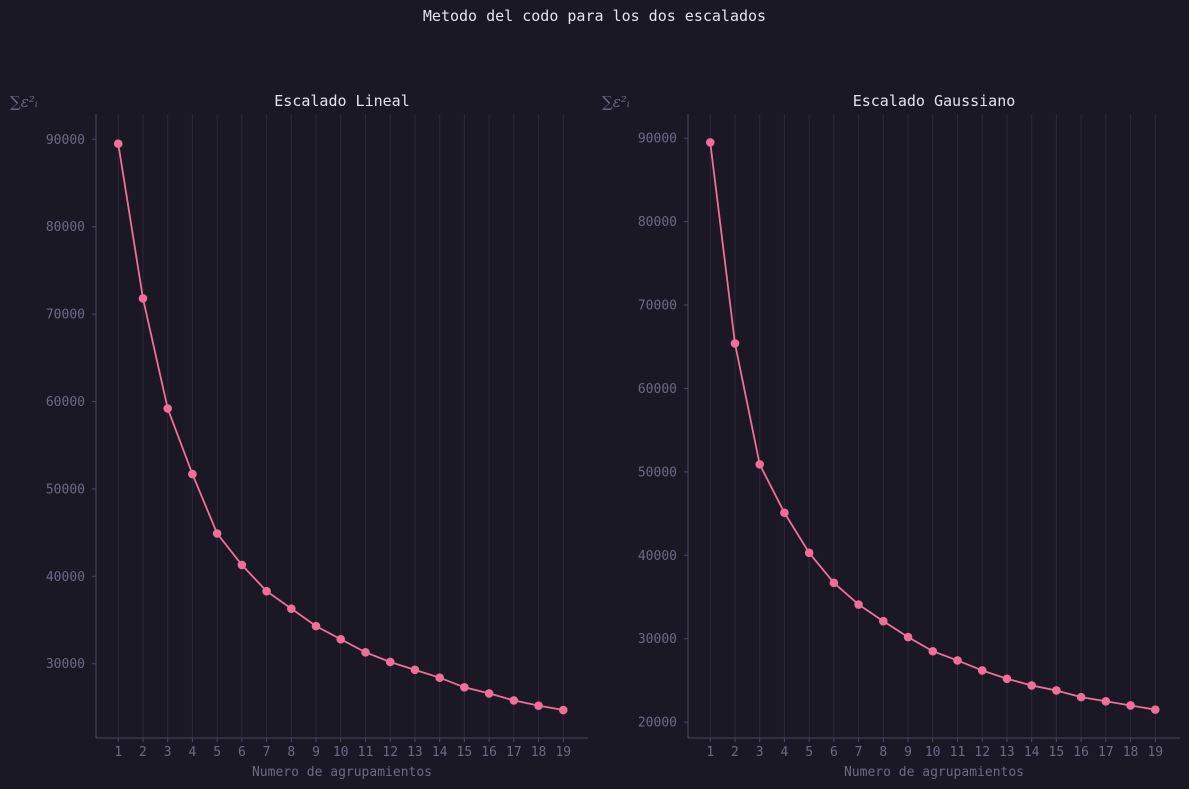 Image resolution: width=1189 pixels, height=789 pixels. What do you see at coordinates (657, 723) in the screenshot?
I see `y-tick-label: 20000` at bounding box center [657, 723].